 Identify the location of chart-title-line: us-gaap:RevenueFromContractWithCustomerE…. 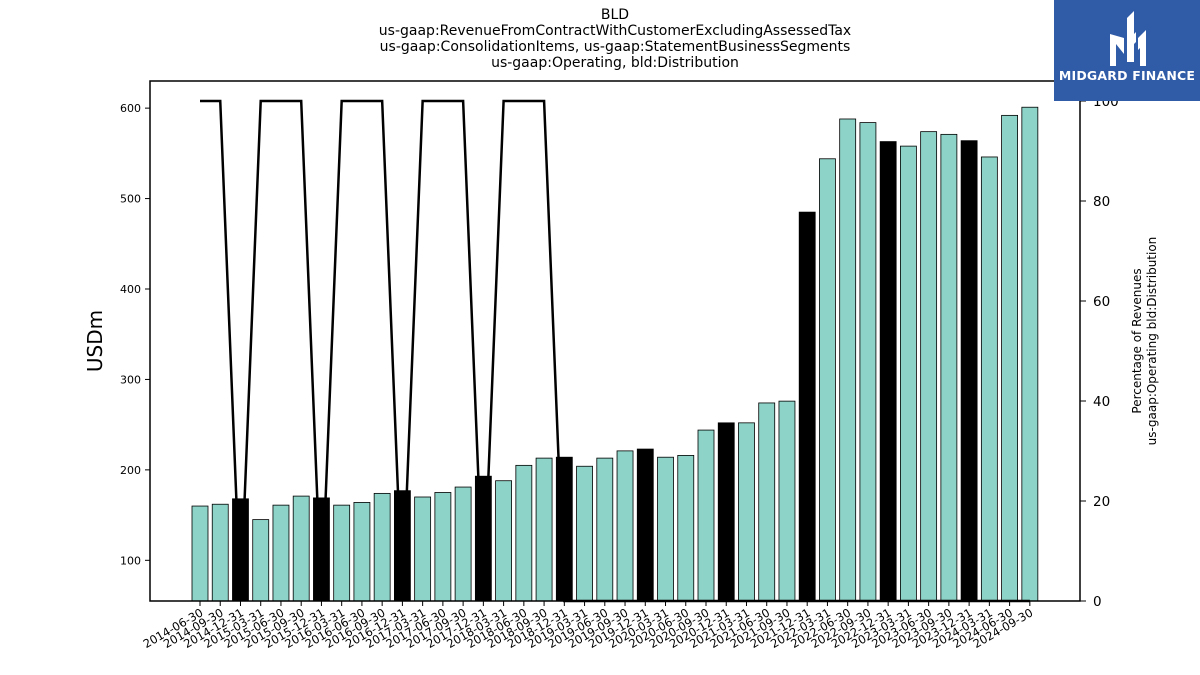
(615, 31).